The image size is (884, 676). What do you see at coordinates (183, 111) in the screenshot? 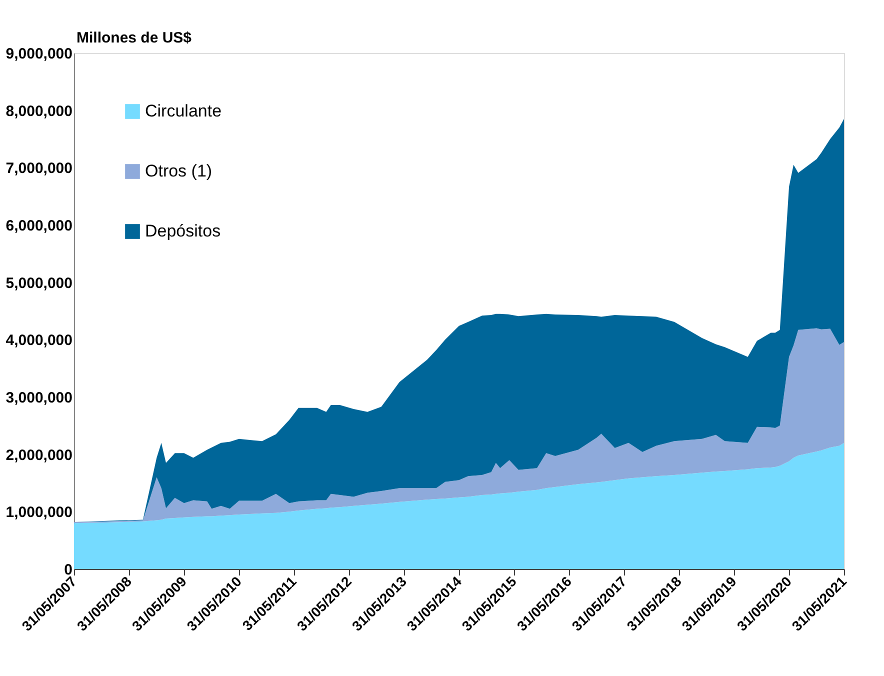
I see `legend-label: Circulante` at bounding box center [183, 111].